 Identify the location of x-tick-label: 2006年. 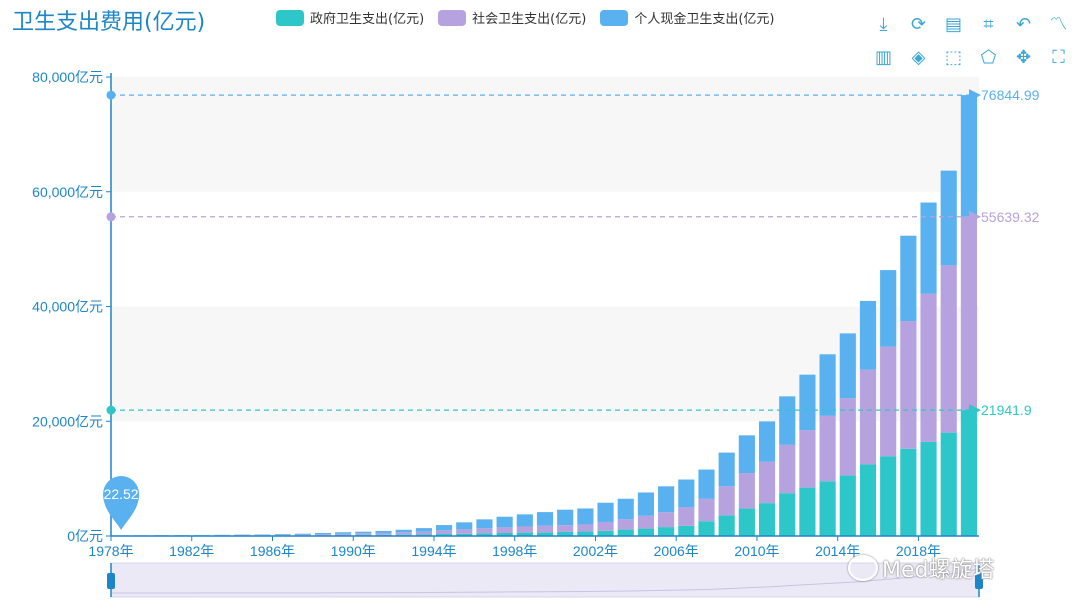
(676, 551).